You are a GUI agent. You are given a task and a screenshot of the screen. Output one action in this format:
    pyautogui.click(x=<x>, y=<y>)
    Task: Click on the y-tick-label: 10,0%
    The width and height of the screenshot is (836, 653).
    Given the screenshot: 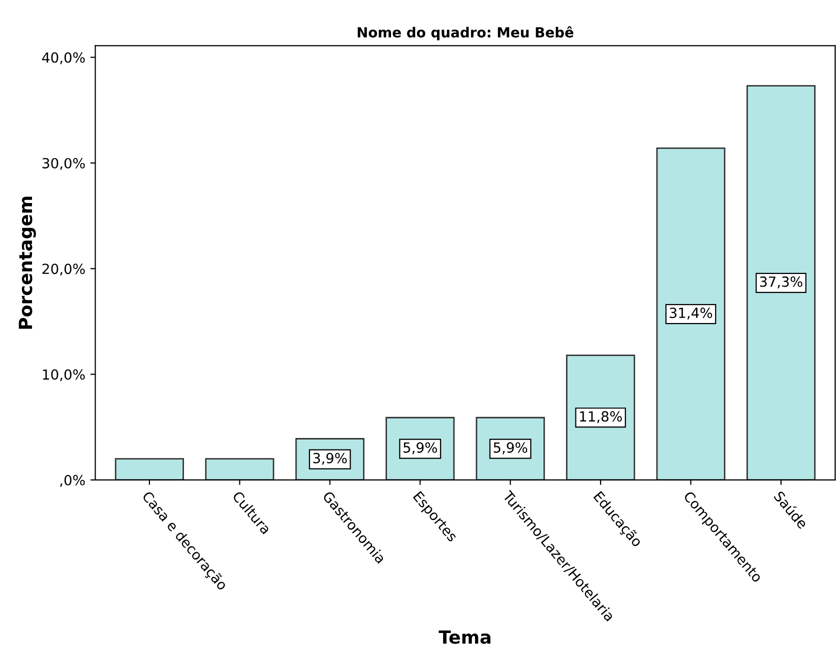 What is the action you would take?
    pyautogui.click(x=63, y=375)
    